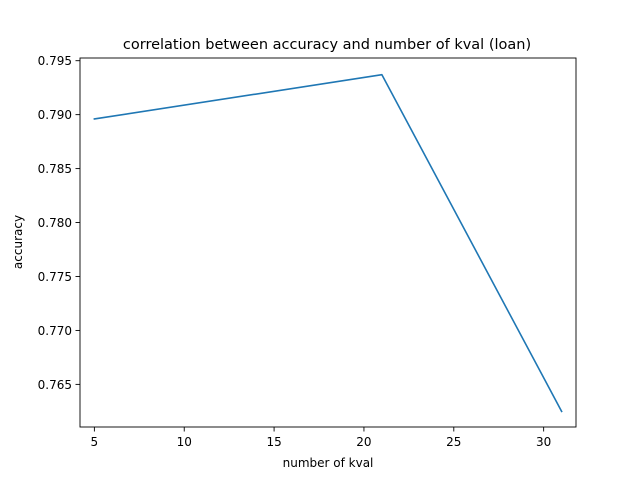 Image resolution: width=640 pixels, height=480 pixels. What do you see at coordinates (55, 277) in the screenshot?
I see `y-tick-label: 0.775` at bounding box center [55, 277].